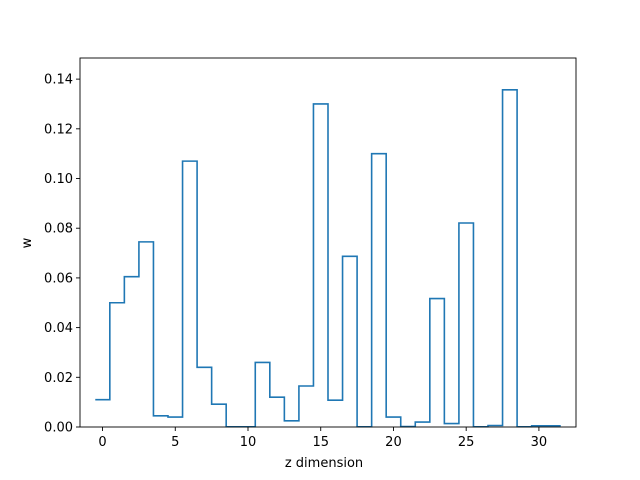  I want to click on y-tick-label-2: 0.04, so click(58, 328).